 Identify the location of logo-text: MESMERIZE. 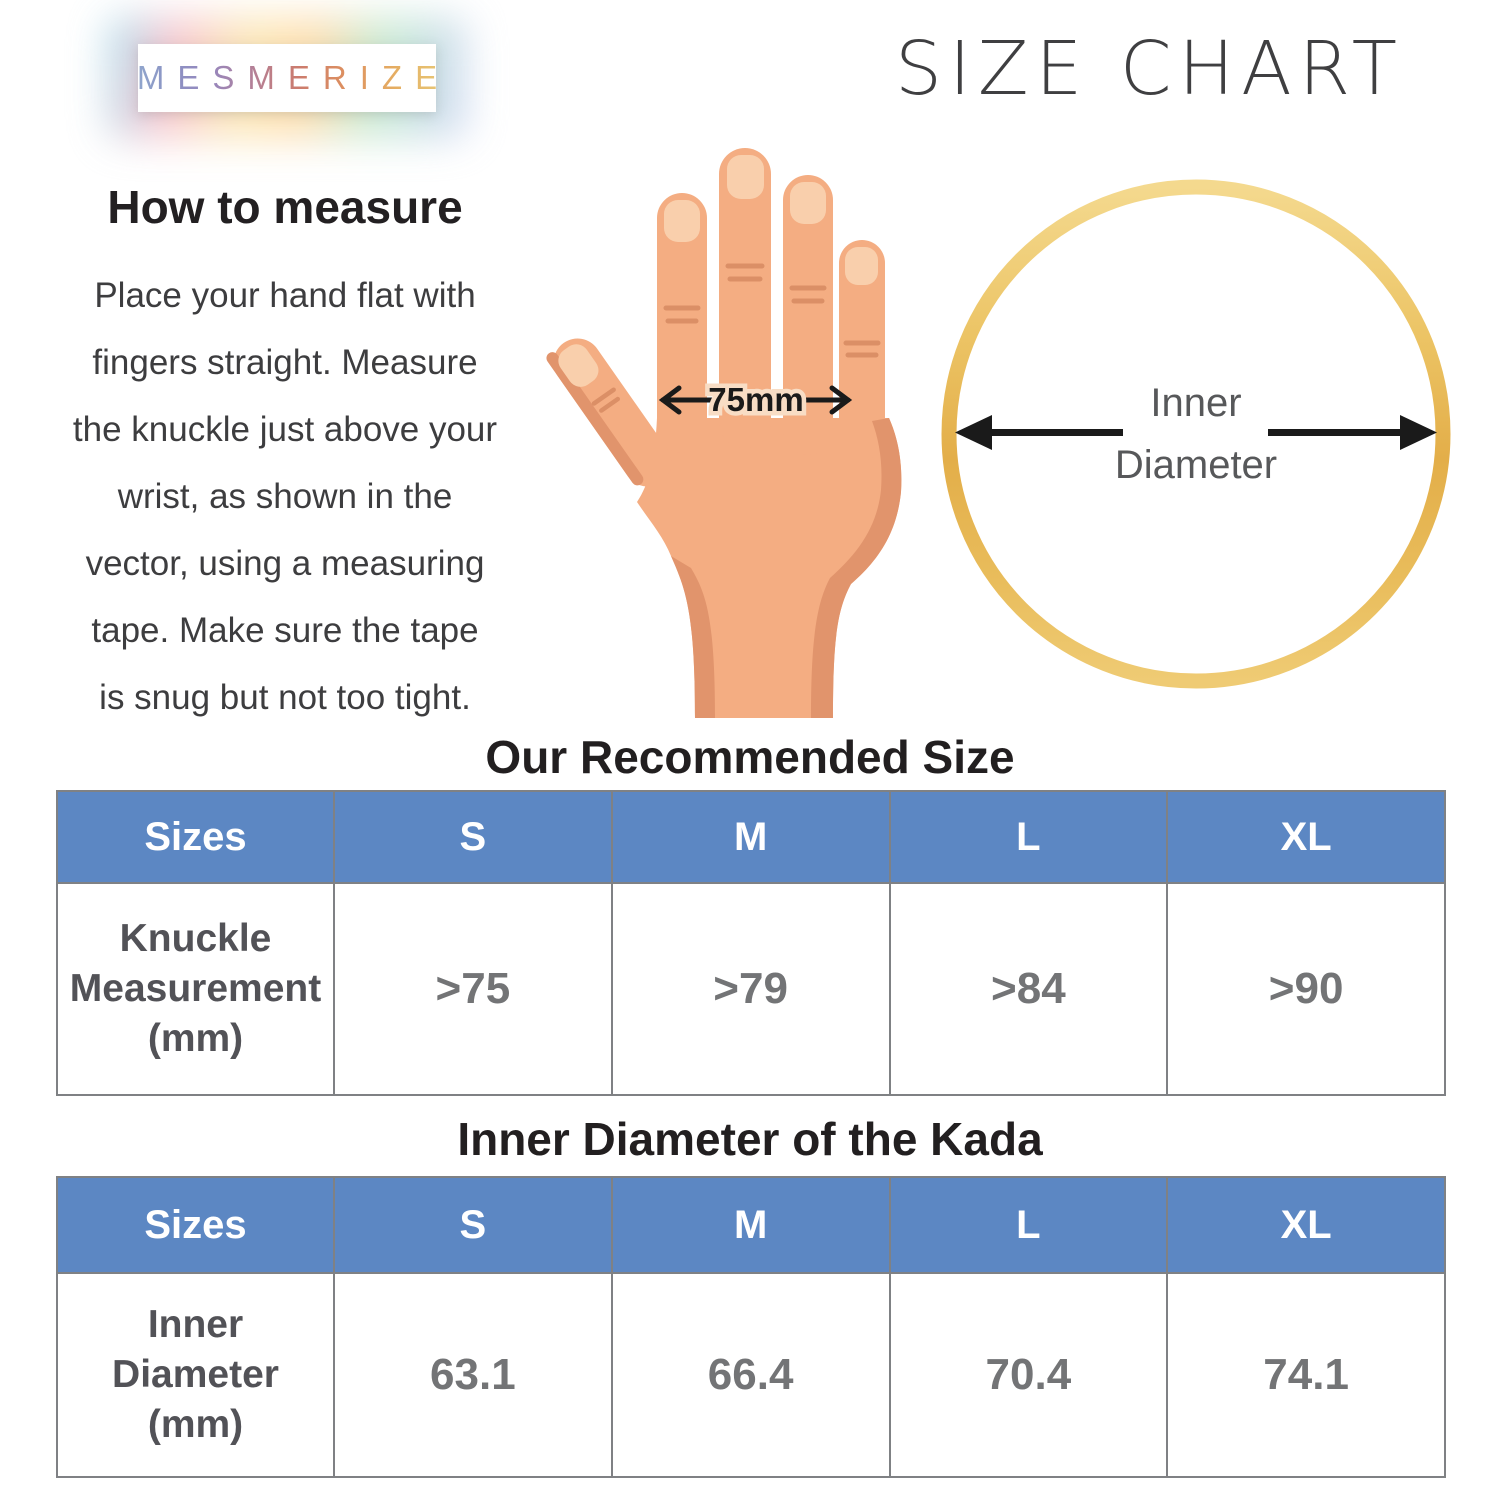
(287, 78).